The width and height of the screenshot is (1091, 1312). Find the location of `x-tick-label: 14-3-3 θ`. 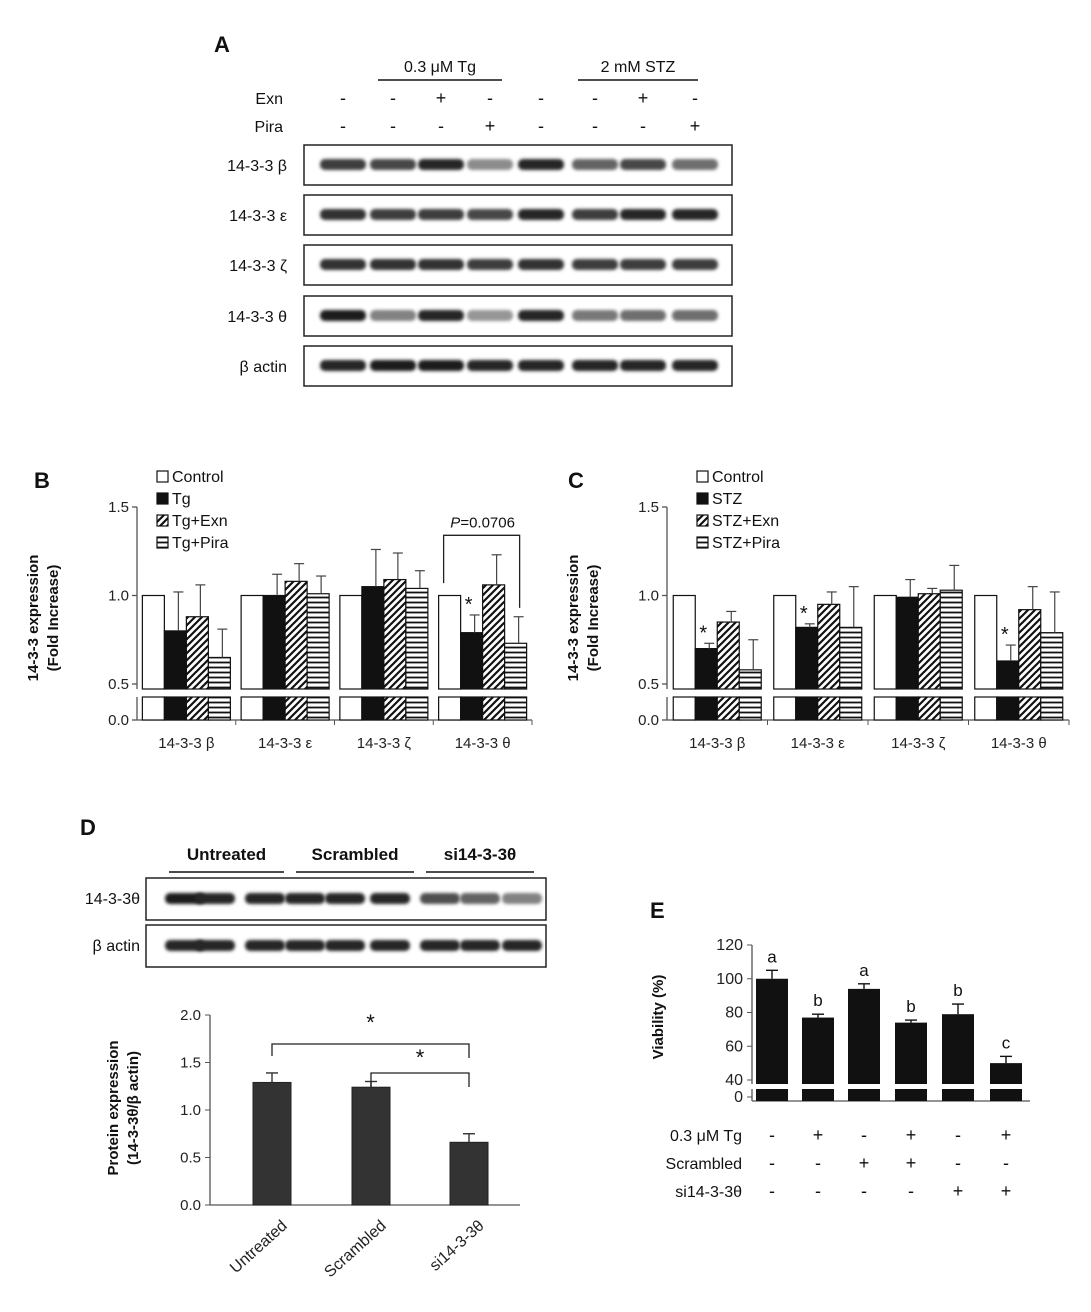

x-tick-label: 14-3-3 θ is located at coordinates (1019, 743).